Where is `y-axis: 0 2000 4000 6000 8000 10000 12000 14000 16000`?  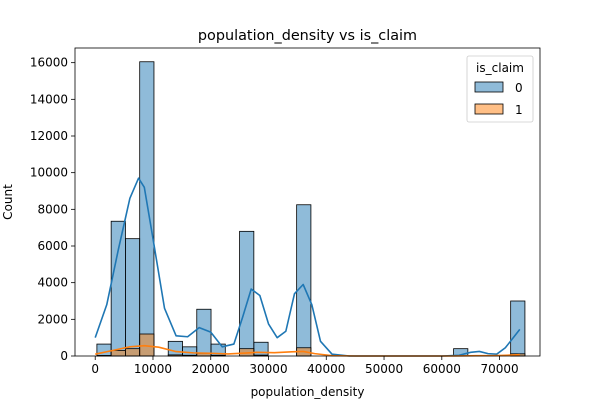 y-axis: 0 2000 4000 6000 8000 10000 12000 14000 16000 is located at coordinates (52, 209).